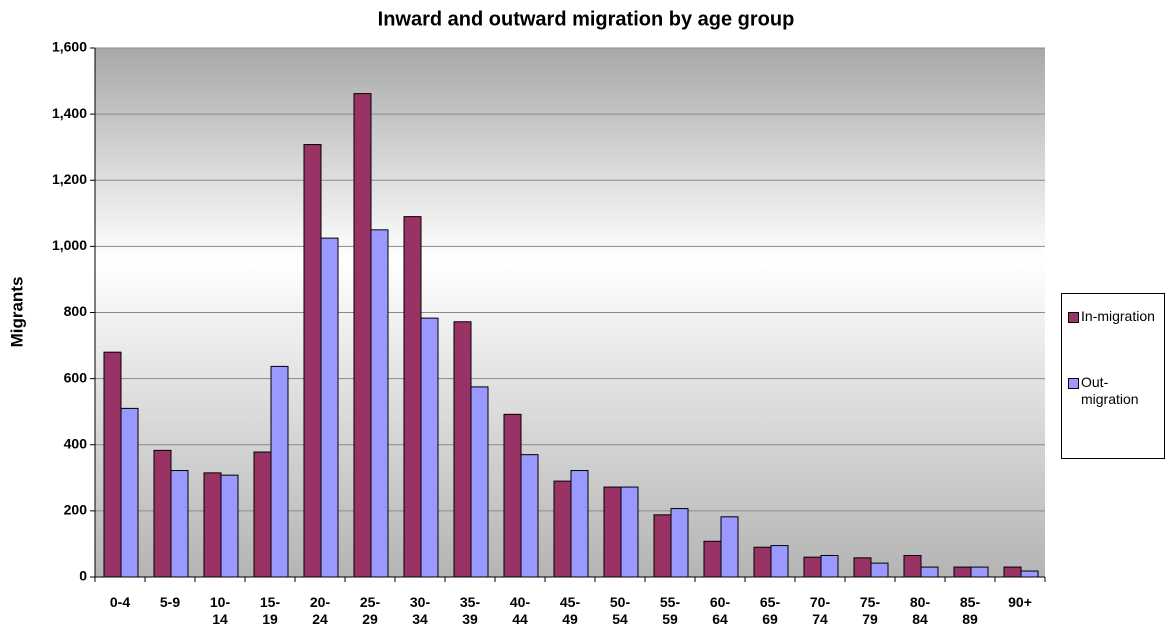 Image resolution: width=1172 pixels, height=643 pixels. What do you see at coordinates (69, 179) in the screenshot?
I see `y-tick-label: 1,200` at bounding box center [69, 179].